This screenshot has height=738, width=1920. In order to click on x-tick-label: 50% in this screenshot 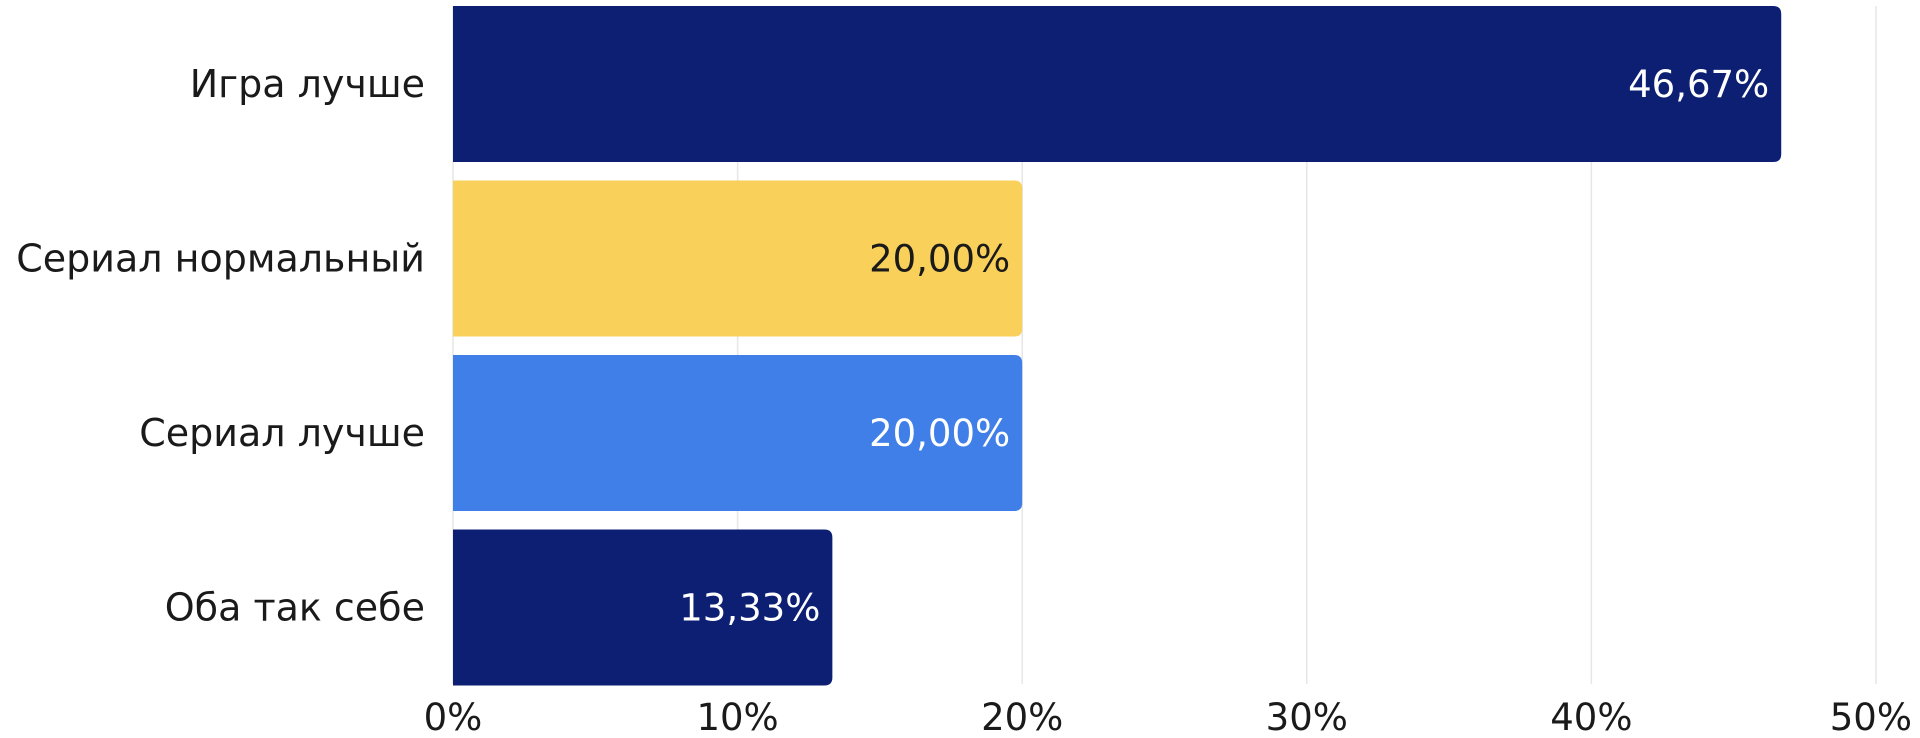, I will do `click(1871, 717)`.